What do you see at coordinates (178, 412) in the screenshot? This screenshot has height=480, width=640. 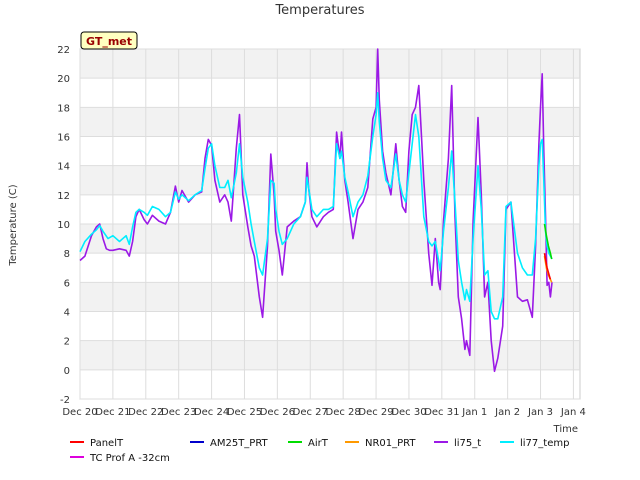 I see `x-tick-label: Dec 23` at bounding box center [178, 412].